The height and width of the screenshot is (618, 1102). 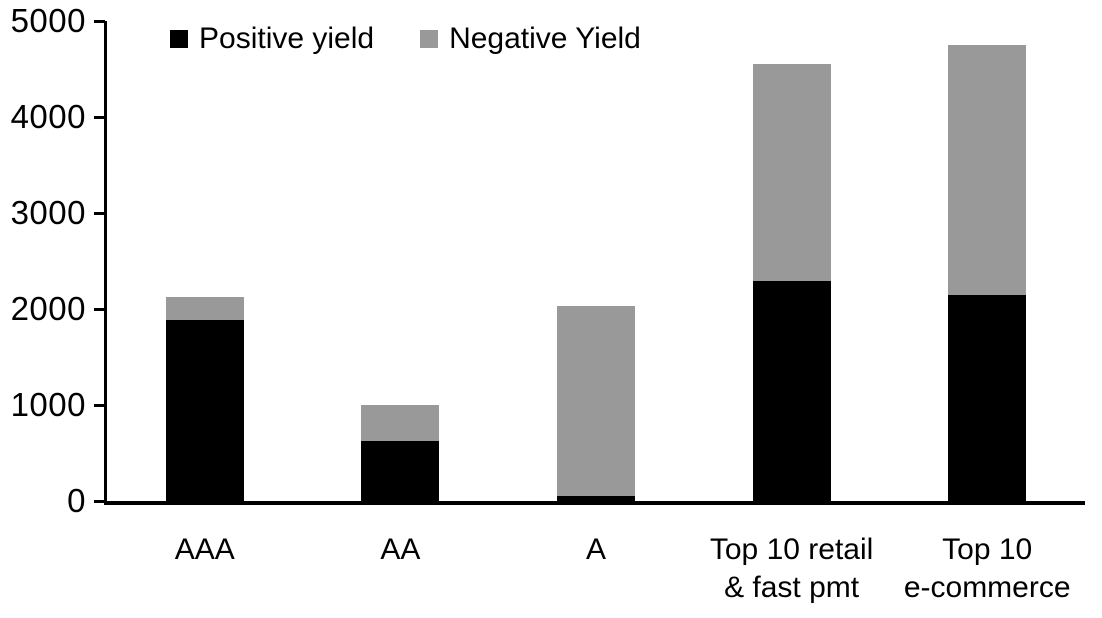 I want to click on bar-segment-negative-yield-a, so click(x=596, y=401).